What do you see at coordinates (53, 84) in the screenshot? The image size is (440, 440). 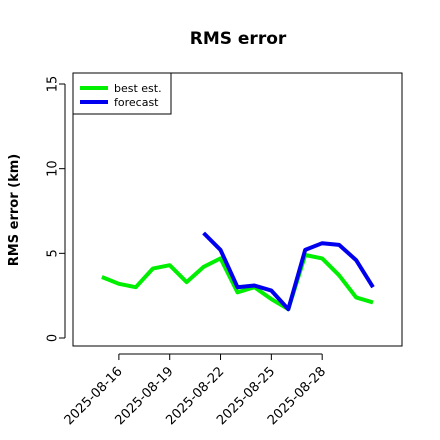 I see `y-tick-label: 15` at bounding box center [53, 84].